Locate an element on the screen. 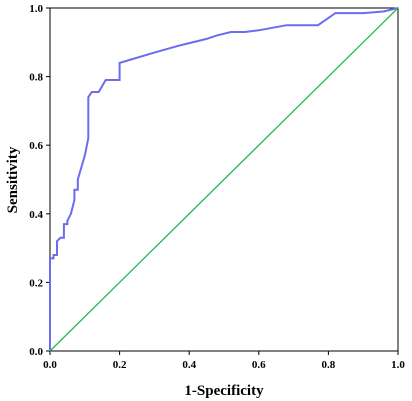  y-tick-label: 0.6 is located at coordinates (36, 146).